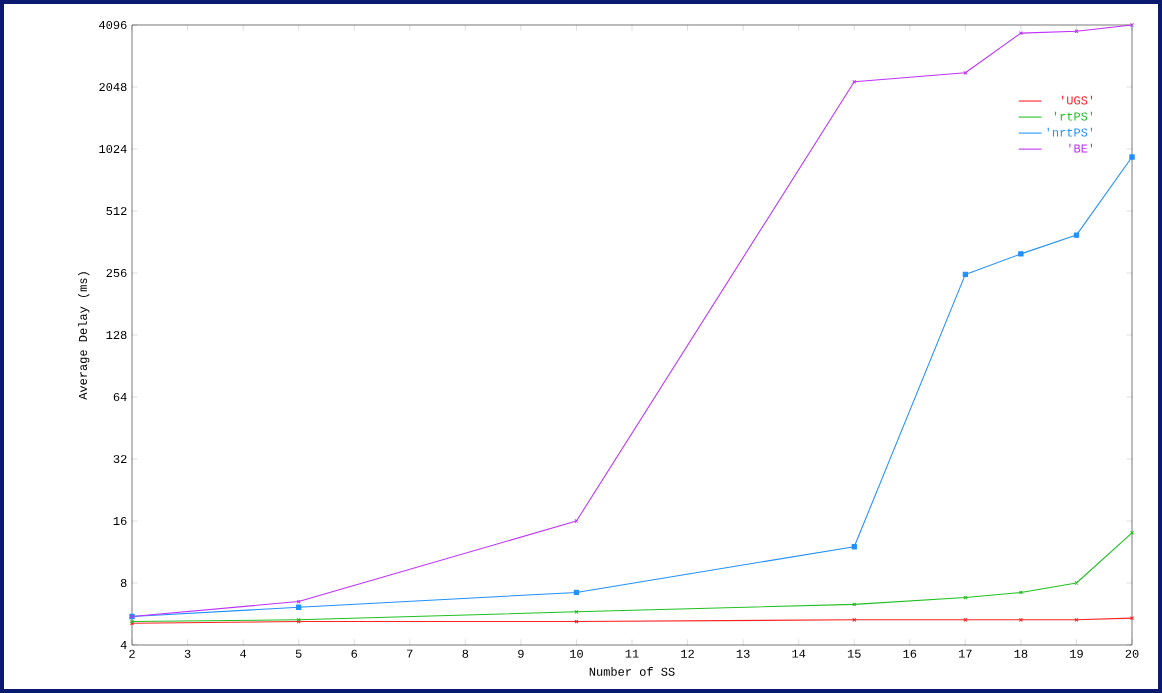  Describe the element at coordinates (123, 645) in the screenshot. I see `y-tick-label: 4` at that location.